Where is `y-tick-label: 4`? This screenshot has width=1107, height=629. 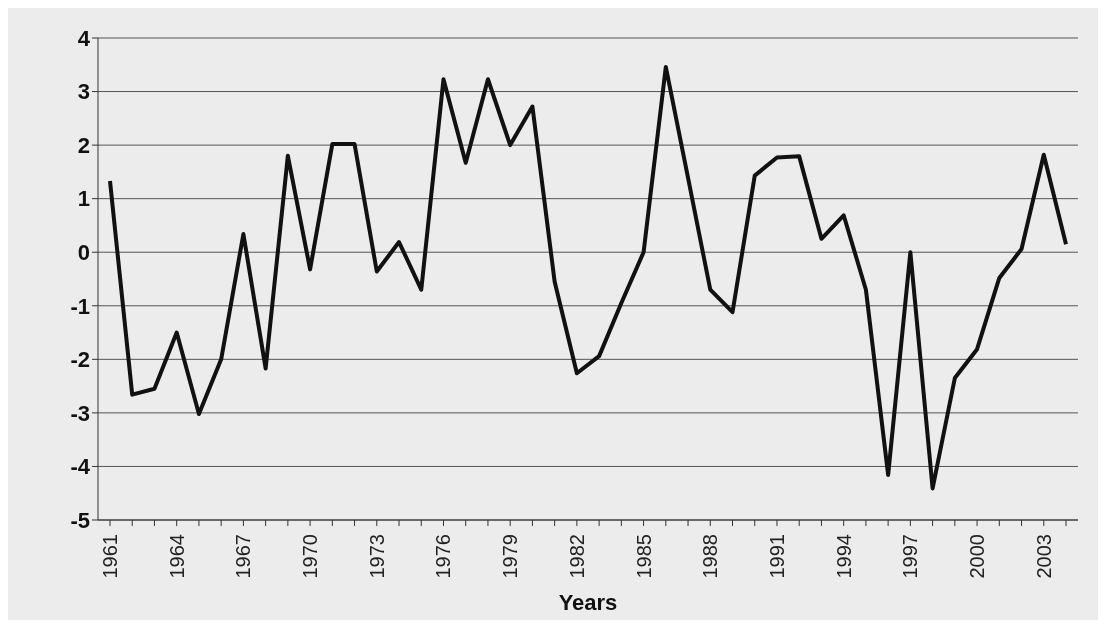
y-tick-label: 4 is located at coordinates (84, 38).